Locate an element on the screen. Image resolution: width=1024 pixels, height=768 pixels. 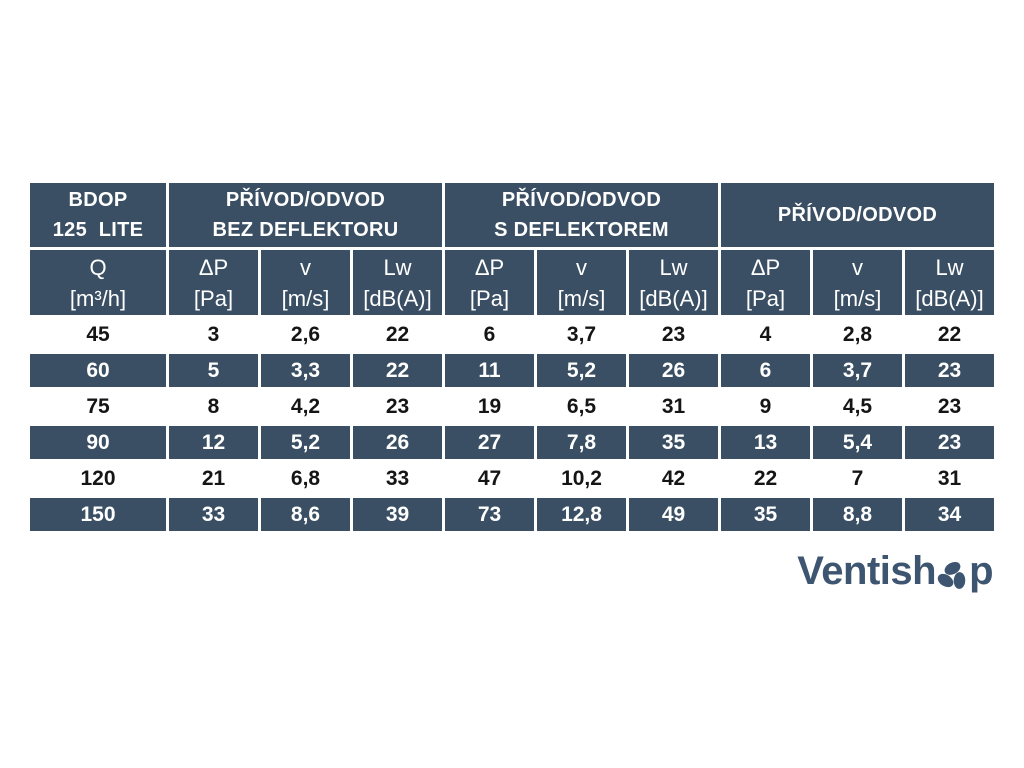
table-cell: 12,8 is located at coordinates (581, 514).